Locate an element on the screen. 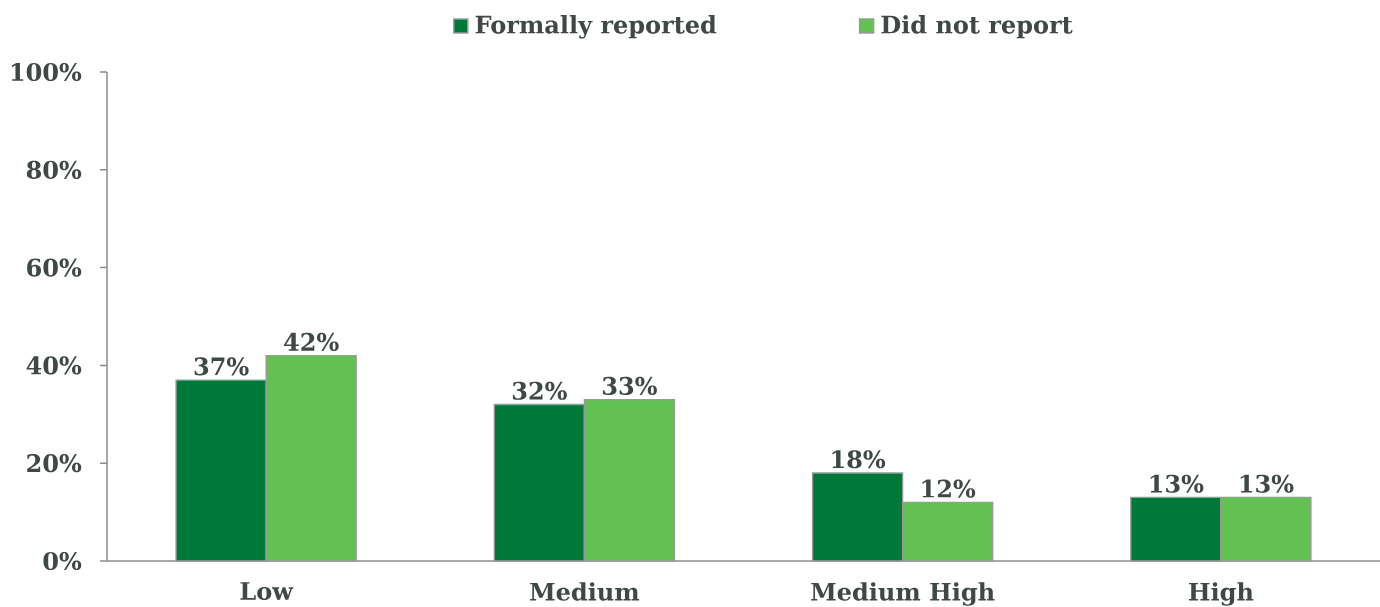 This screenshot has width=1380, height=607. y-tick-label: 40% is located at coordinates (54, 365).